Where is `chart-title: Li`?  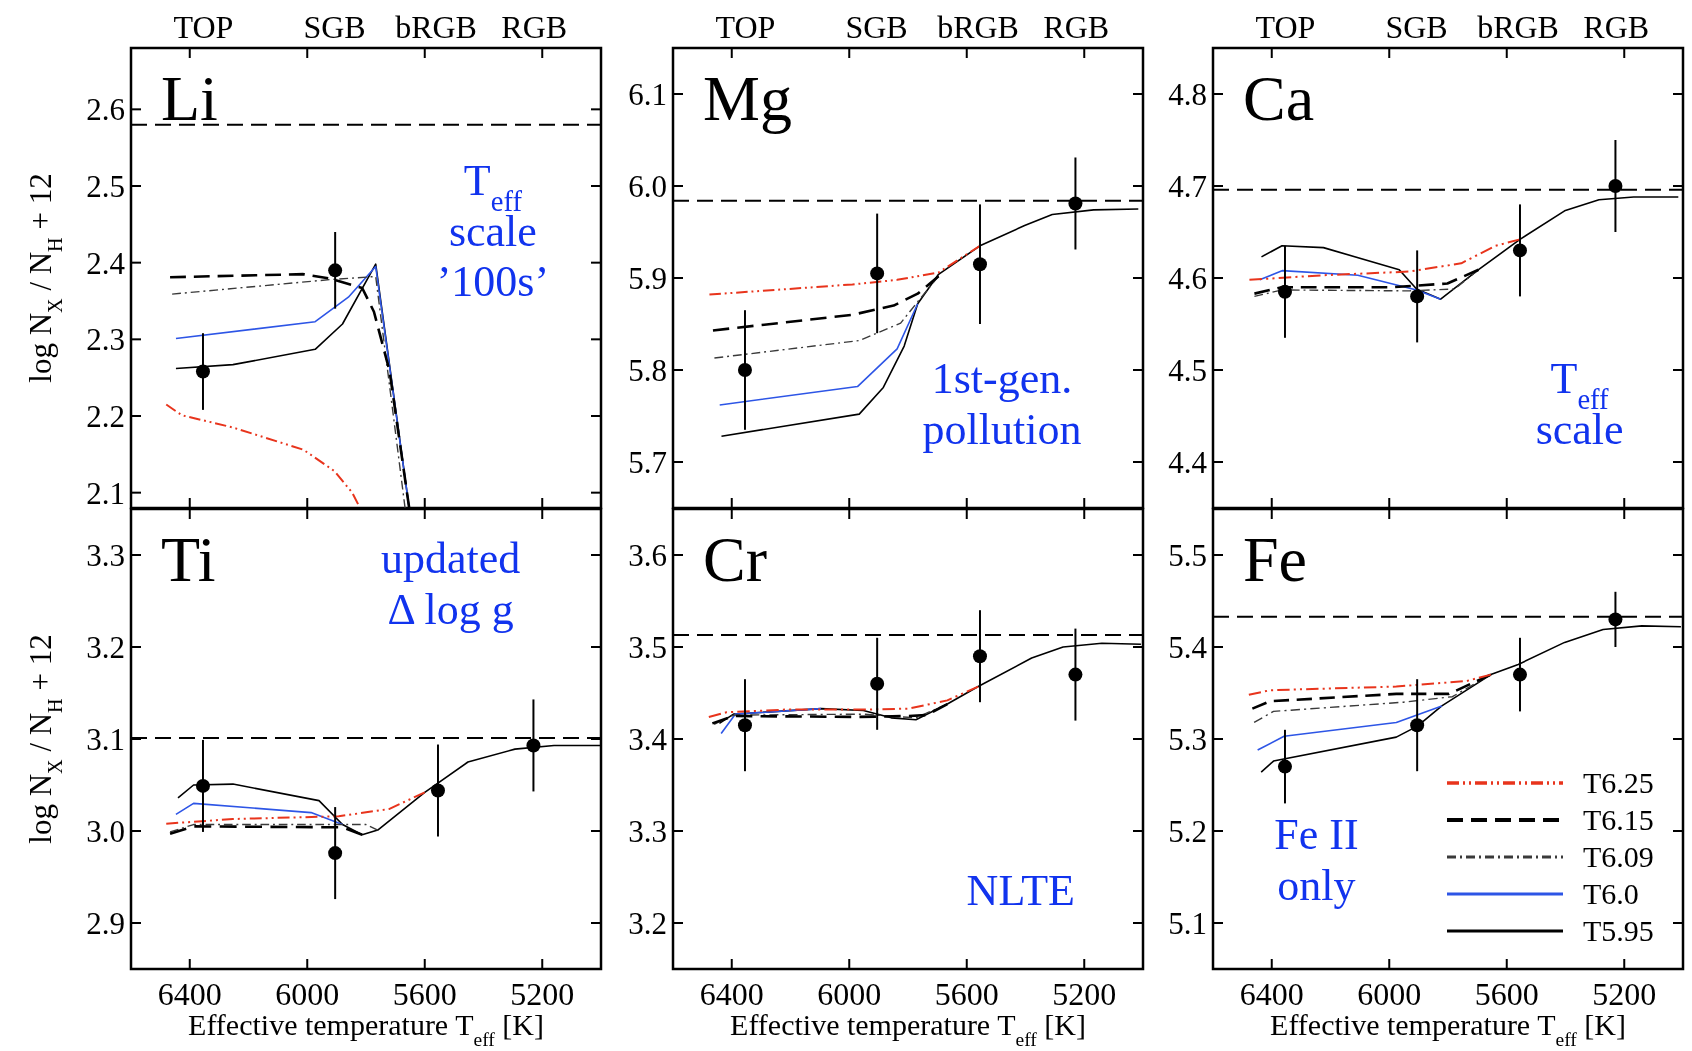
chart-title: Li is located at coordinates (189, 98).